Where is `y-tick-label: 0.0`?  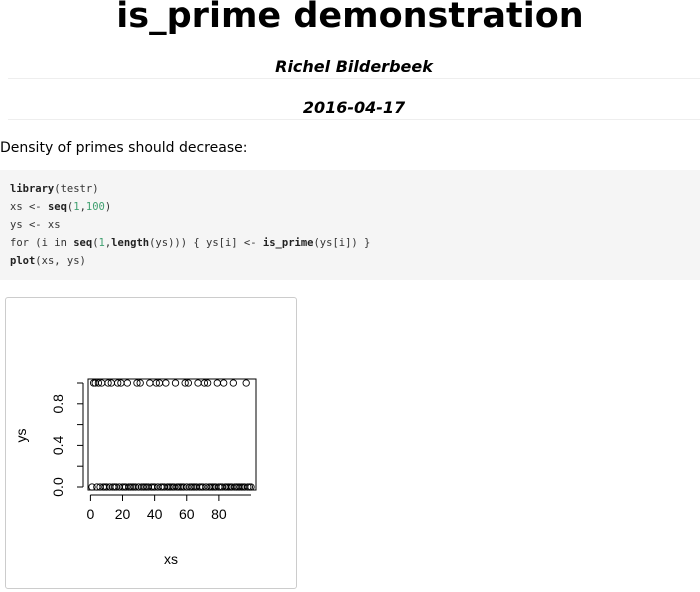
y-tick-label: 0.0 is located at coordinates (58, 487).